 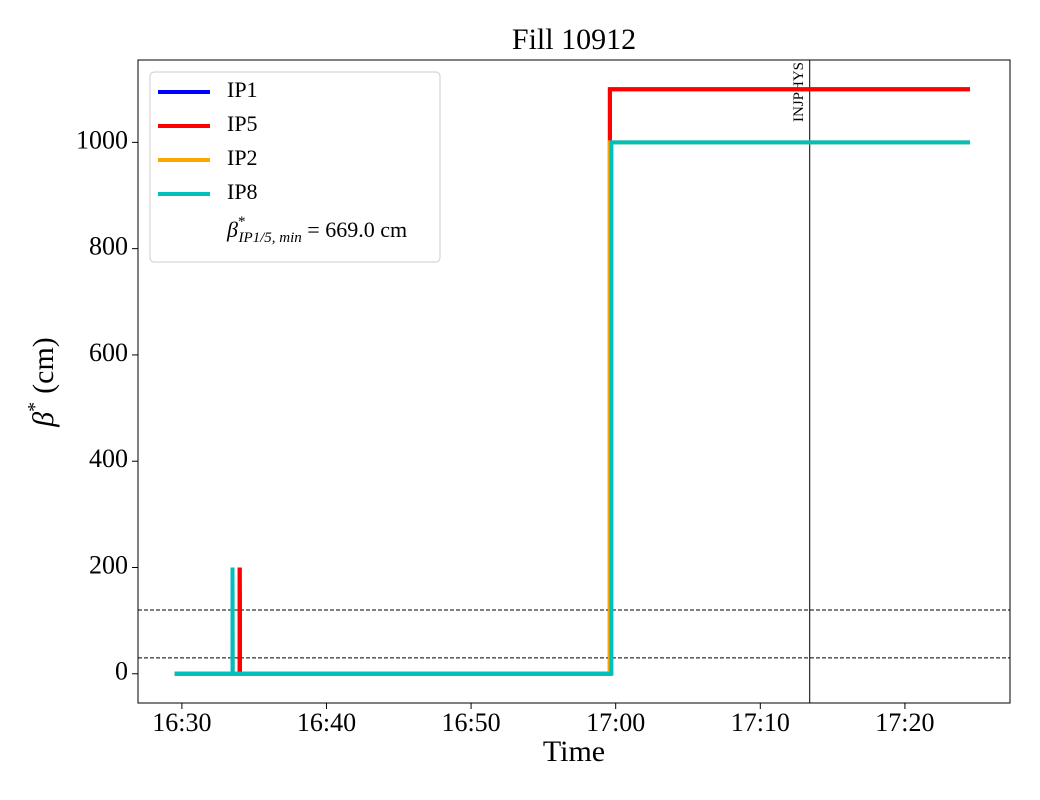 What do you see at coordinates (470, 722) in the screenshot?
I see `x-tick-label: 16:50` at bounding box center [470, 722].